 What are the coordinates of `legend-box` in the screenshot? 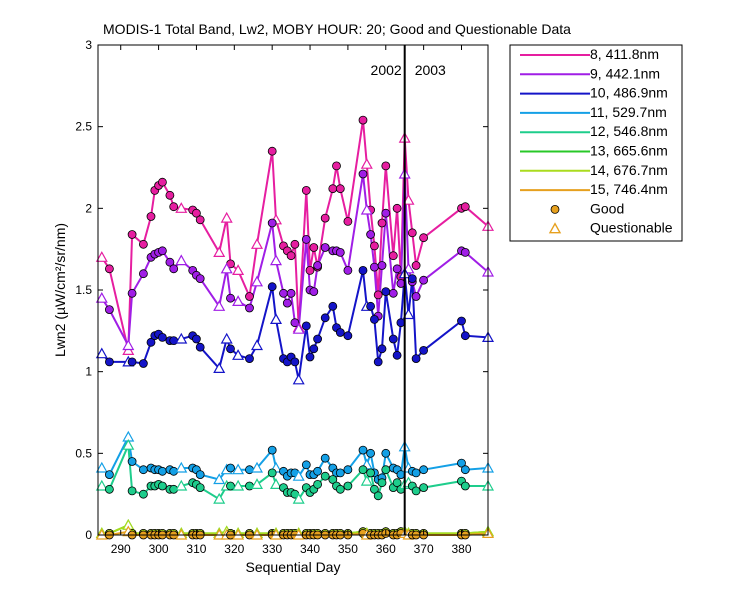 It's located at (596, 143).